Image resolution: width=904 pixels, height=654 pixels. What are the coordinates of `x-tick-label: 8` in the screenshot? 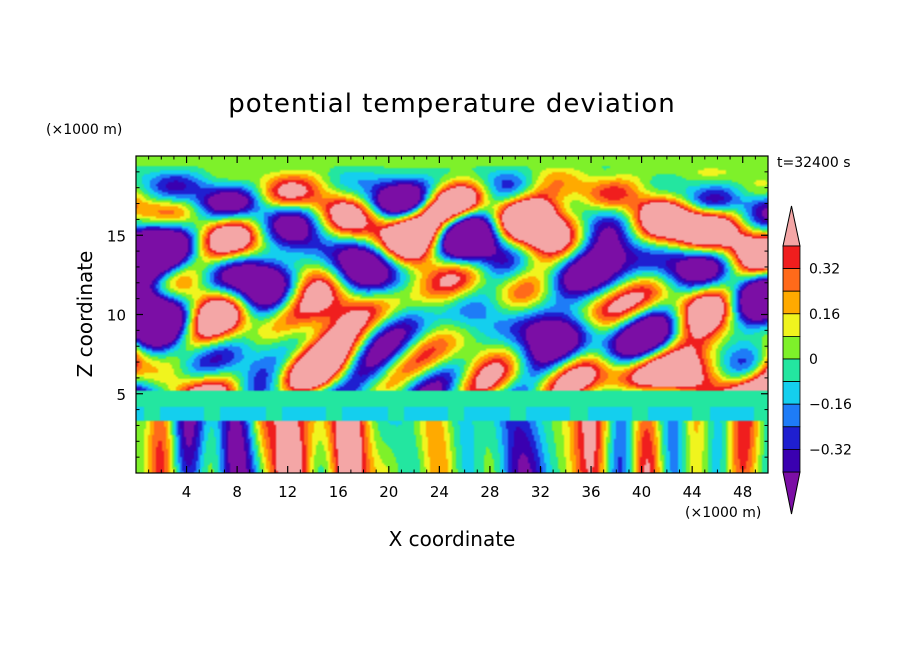 It's located at (237, 492).